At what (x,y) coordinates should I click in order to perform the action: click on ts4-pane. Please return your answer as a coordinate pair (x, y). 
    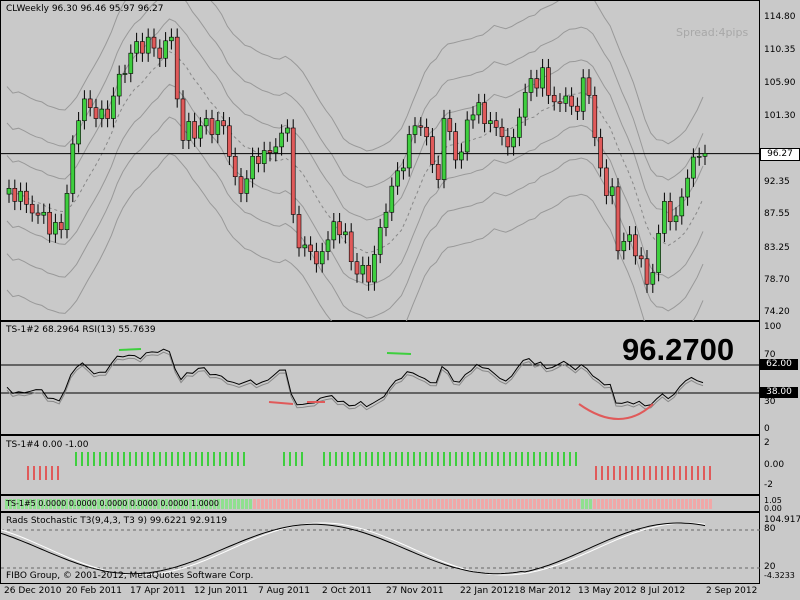
    Looking at the image, I should click on (380, 465).